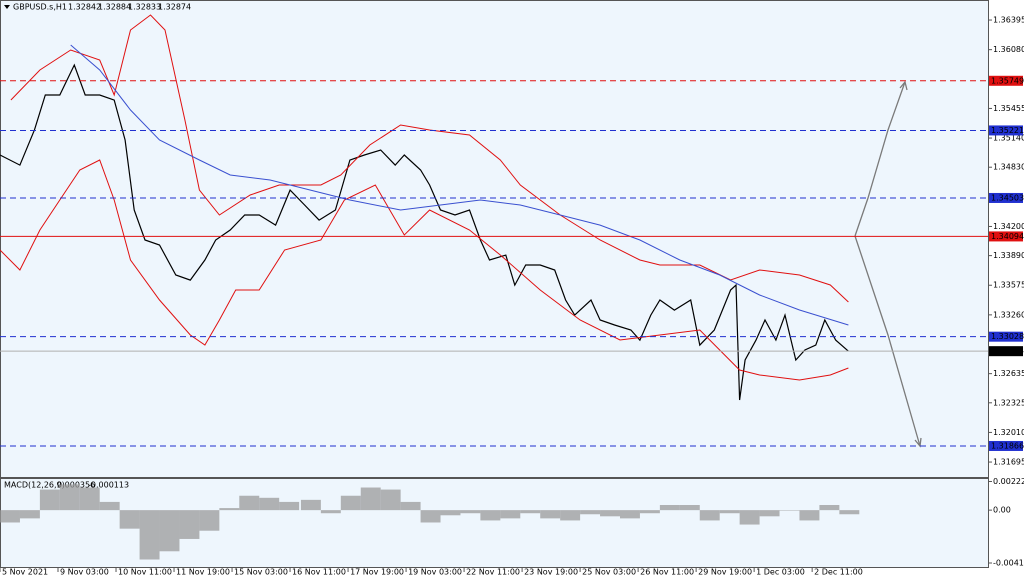 This screenshot has height=577, width=1024. Describe the element at coordinates (887, 341) in the screenshot. I see `arrow-down` at that location.